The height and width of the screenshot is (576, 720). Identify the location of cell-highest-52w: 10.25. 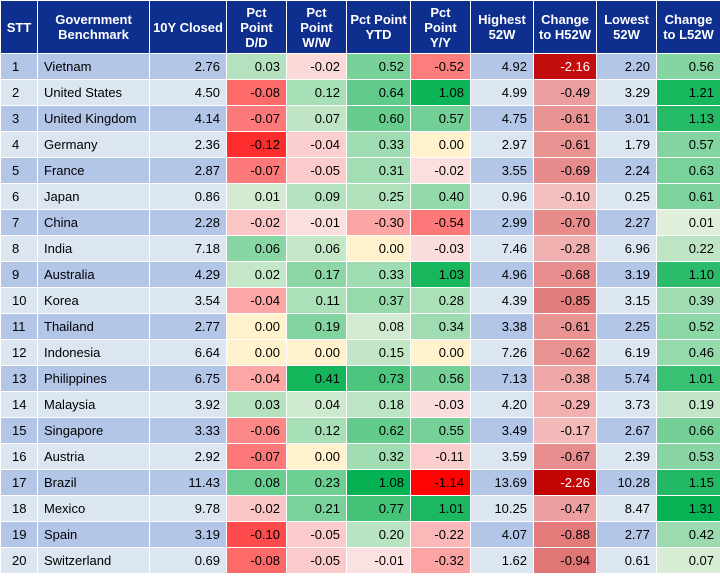
(502, 508).